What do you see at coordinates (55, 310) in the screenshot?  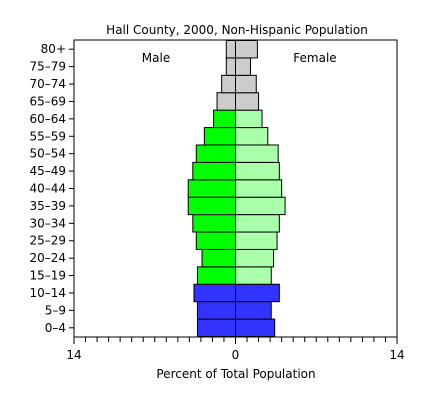 I see `y-tick-label: 5–9` at bounding box center [55, 310].